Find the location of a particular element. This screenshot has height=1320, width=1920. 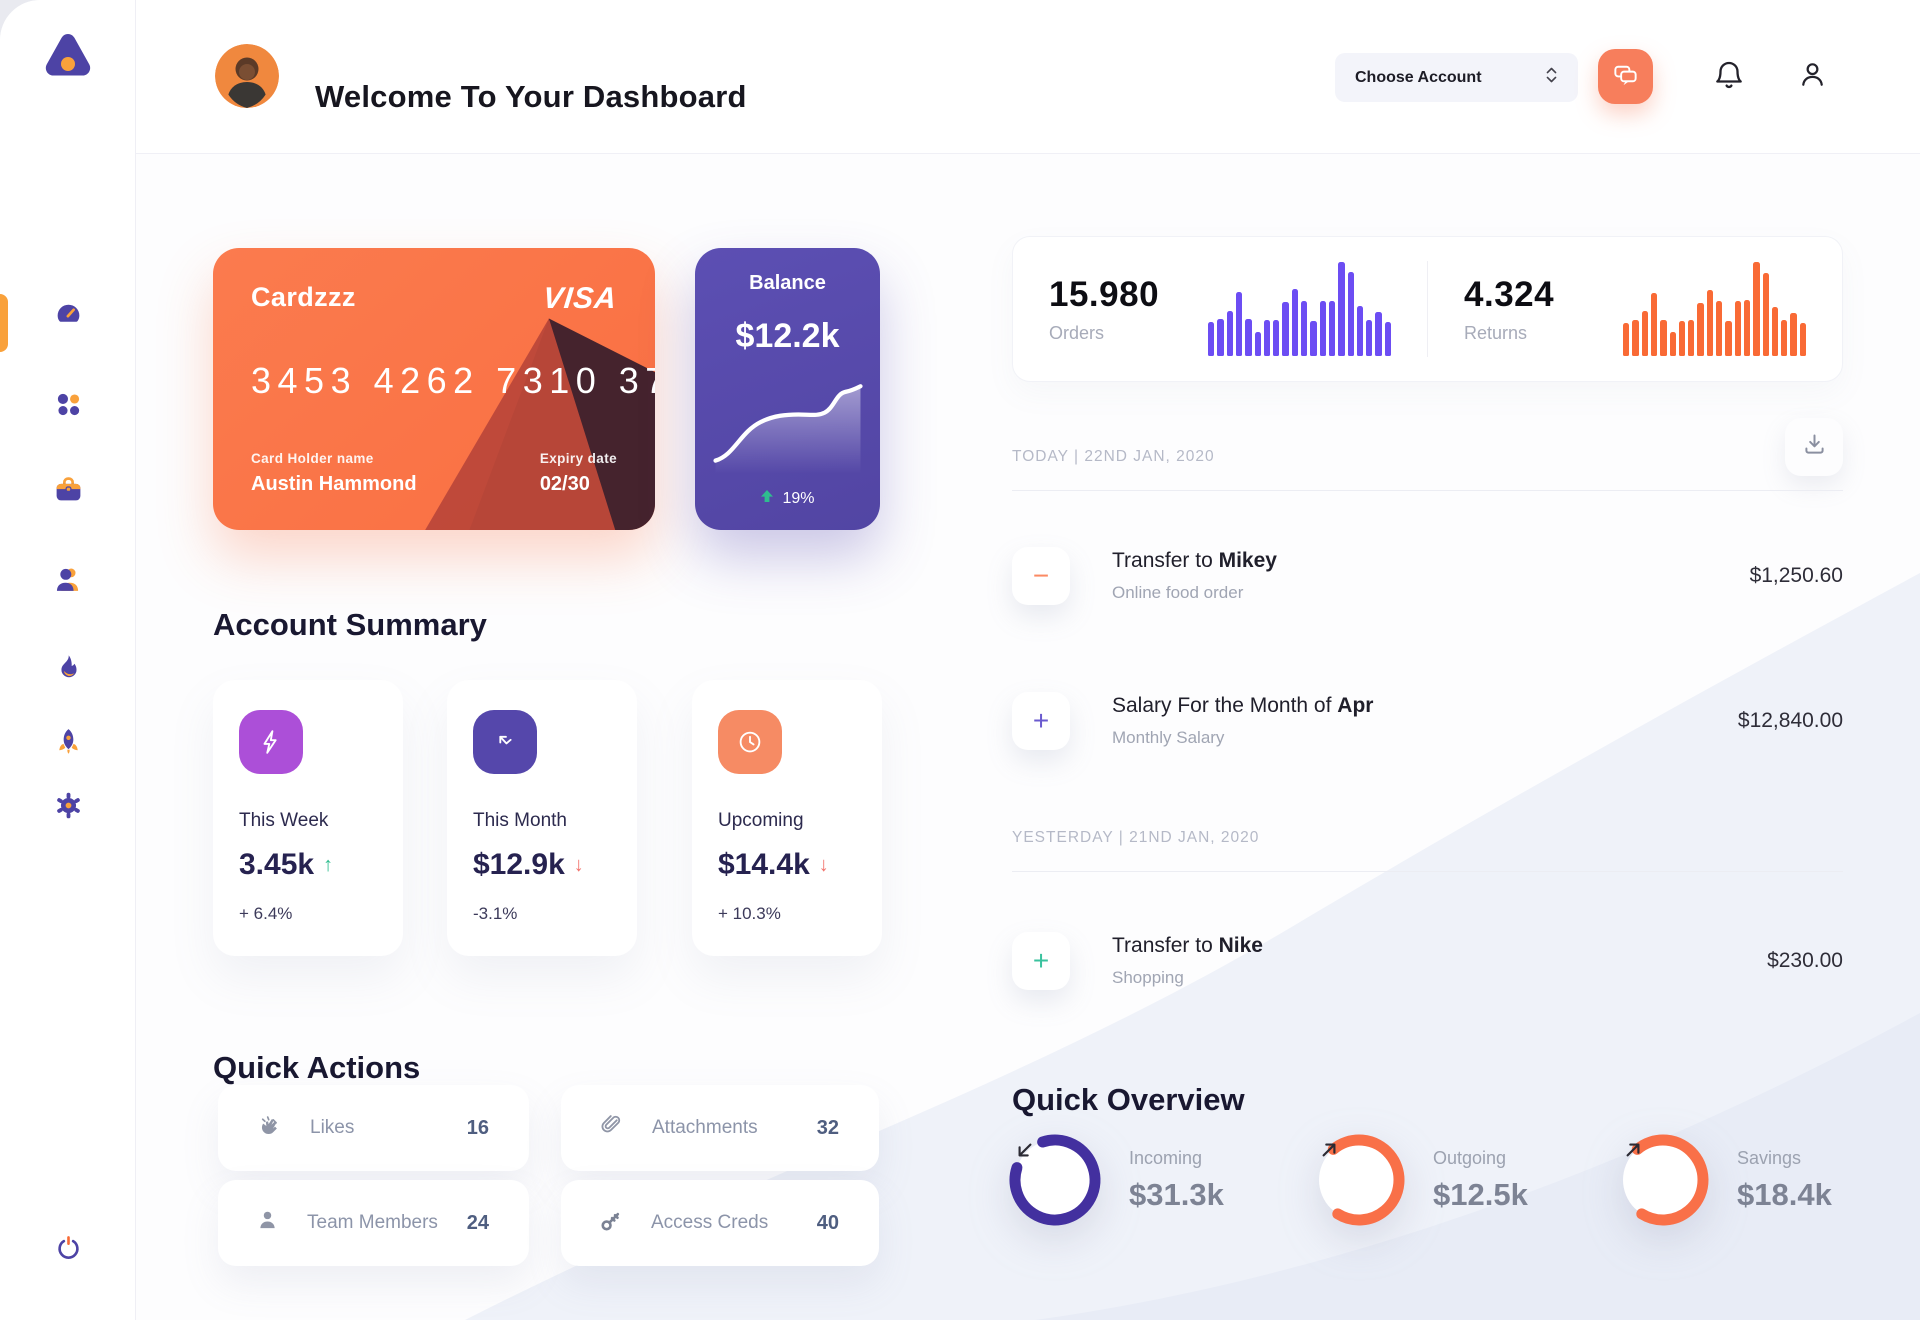

quick-overview-title: Quick Overview is located at coordinates (1128, 1099).